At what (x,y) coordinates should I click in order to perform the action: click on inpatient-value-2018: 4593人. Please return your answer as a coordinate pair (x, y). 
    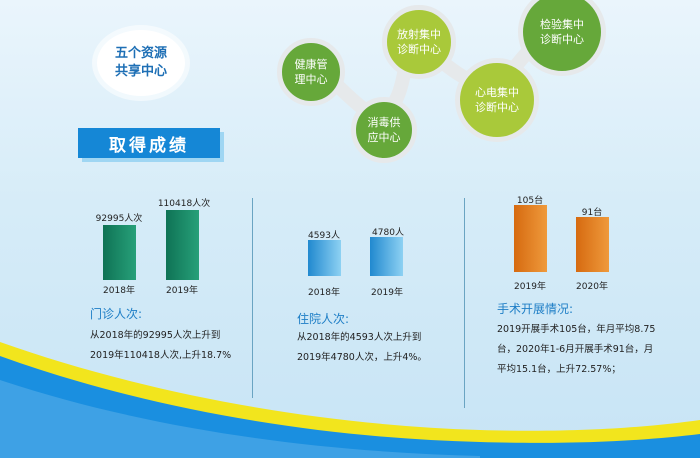
    Looking at the image, I should click on (324, 236).